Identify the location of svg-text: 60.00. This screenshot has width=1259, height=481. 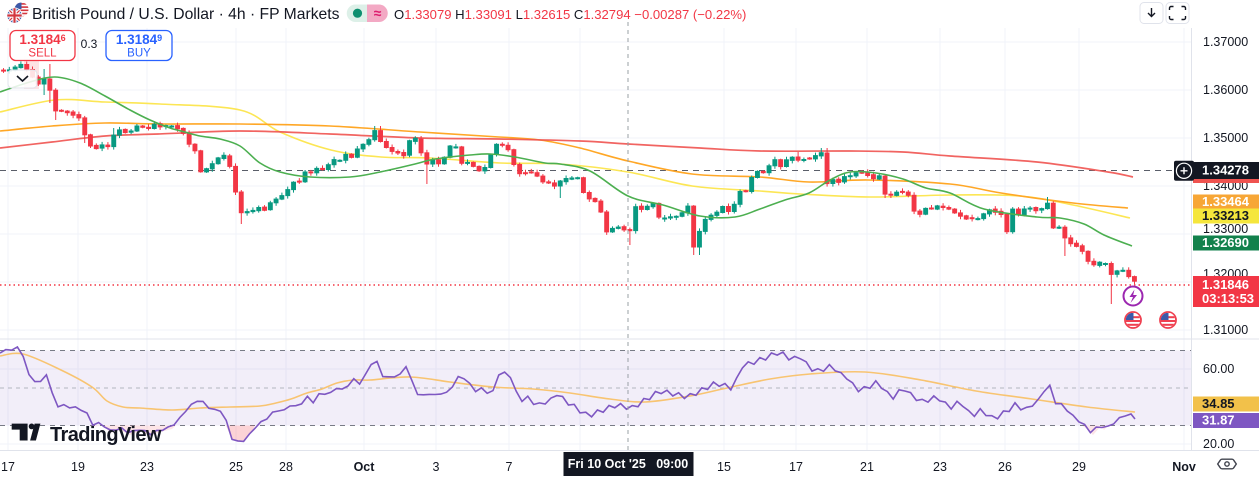
(1218, 369).